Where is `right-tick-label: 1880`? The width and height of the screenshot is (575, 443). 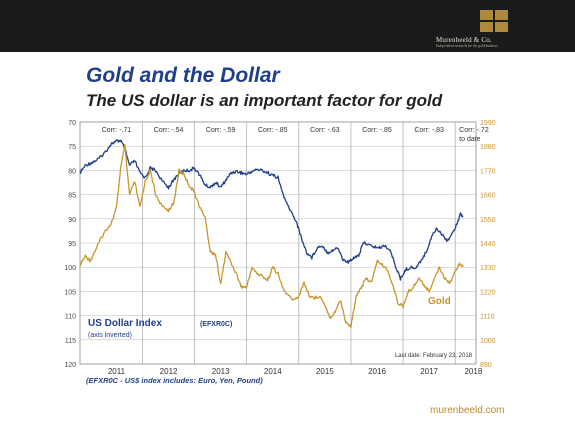
right-tick-label: 1880 is located at coordinates (488, 147).